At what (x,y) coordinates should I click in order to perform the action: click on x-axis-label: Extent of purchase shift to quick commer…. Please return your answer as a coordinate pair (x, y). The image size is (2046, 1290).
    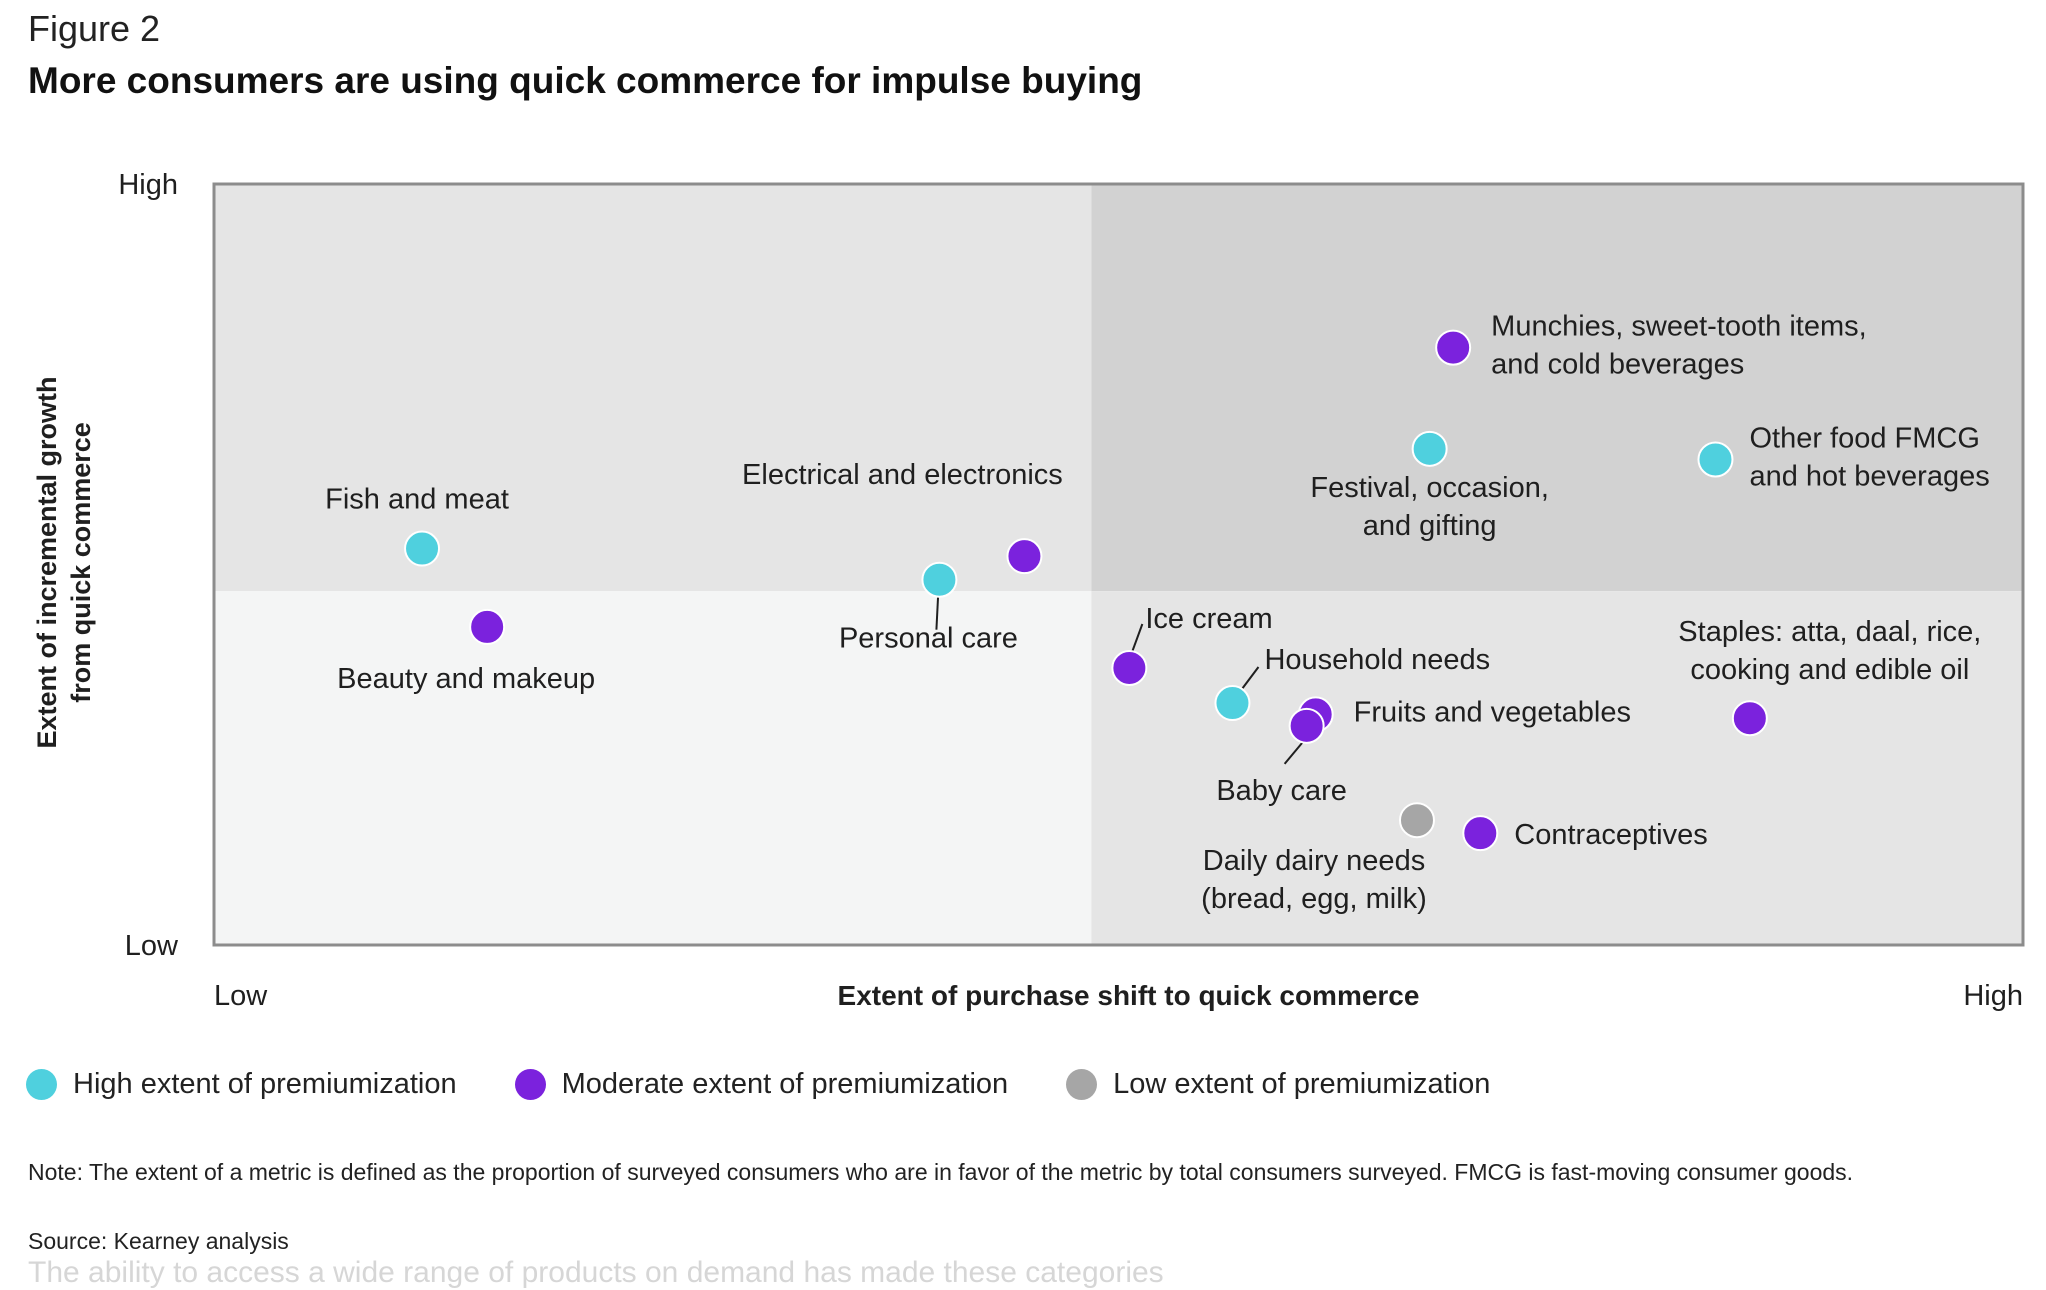
    Looking at the image, I should click on (1129, 995).